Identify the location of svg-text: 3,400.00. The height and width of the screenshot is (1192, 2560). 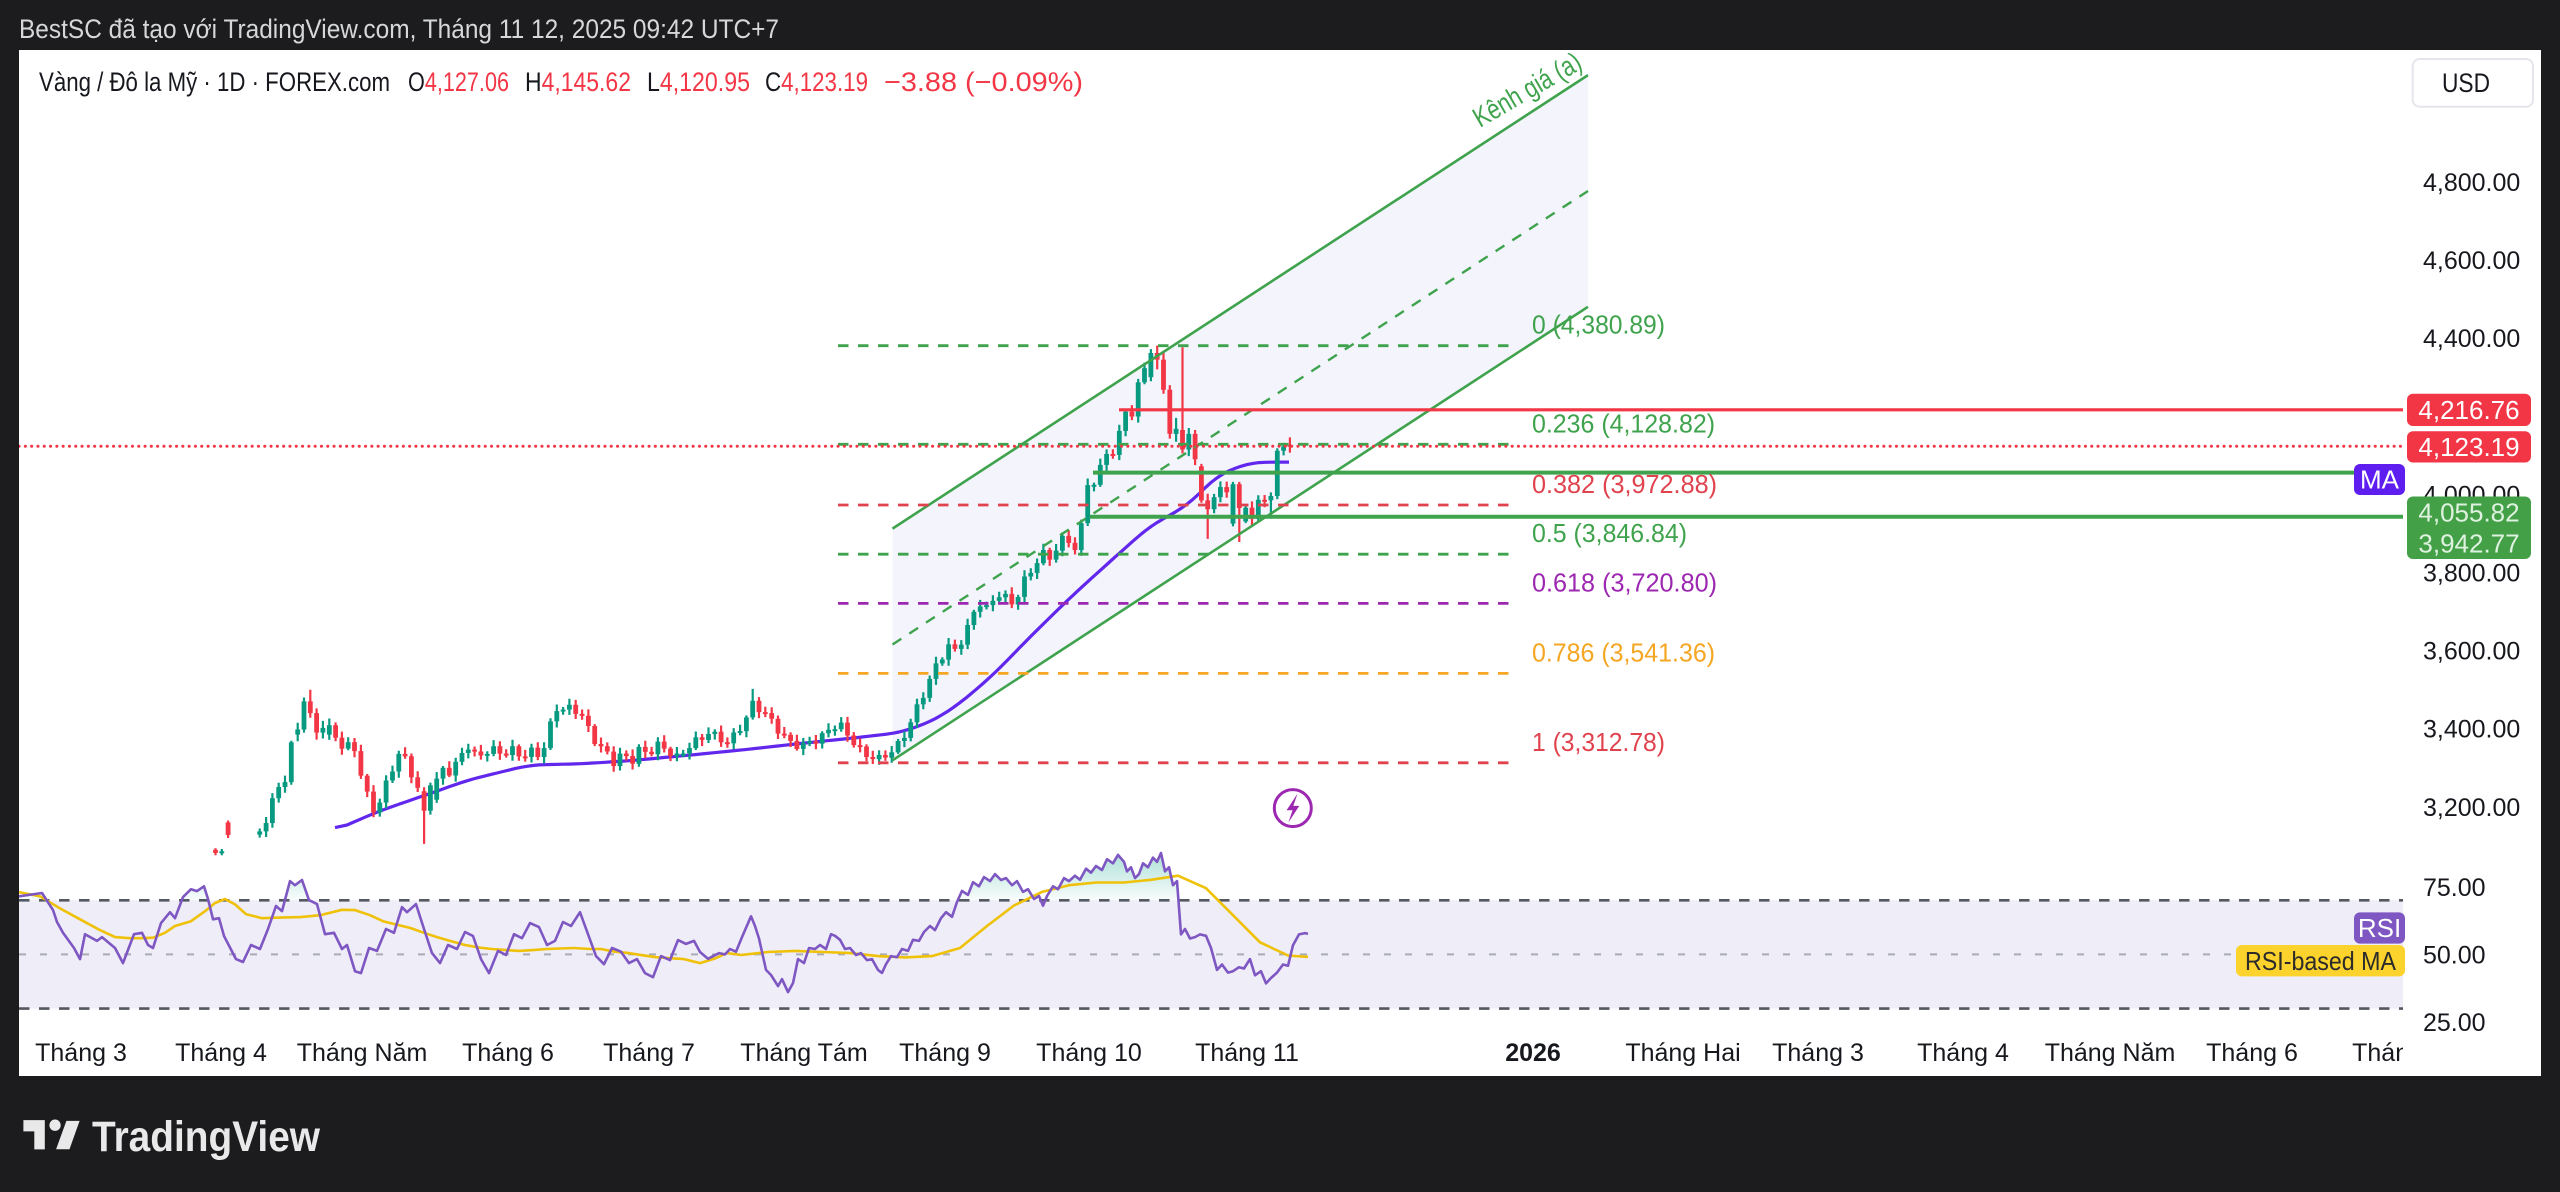
(2471, 730).